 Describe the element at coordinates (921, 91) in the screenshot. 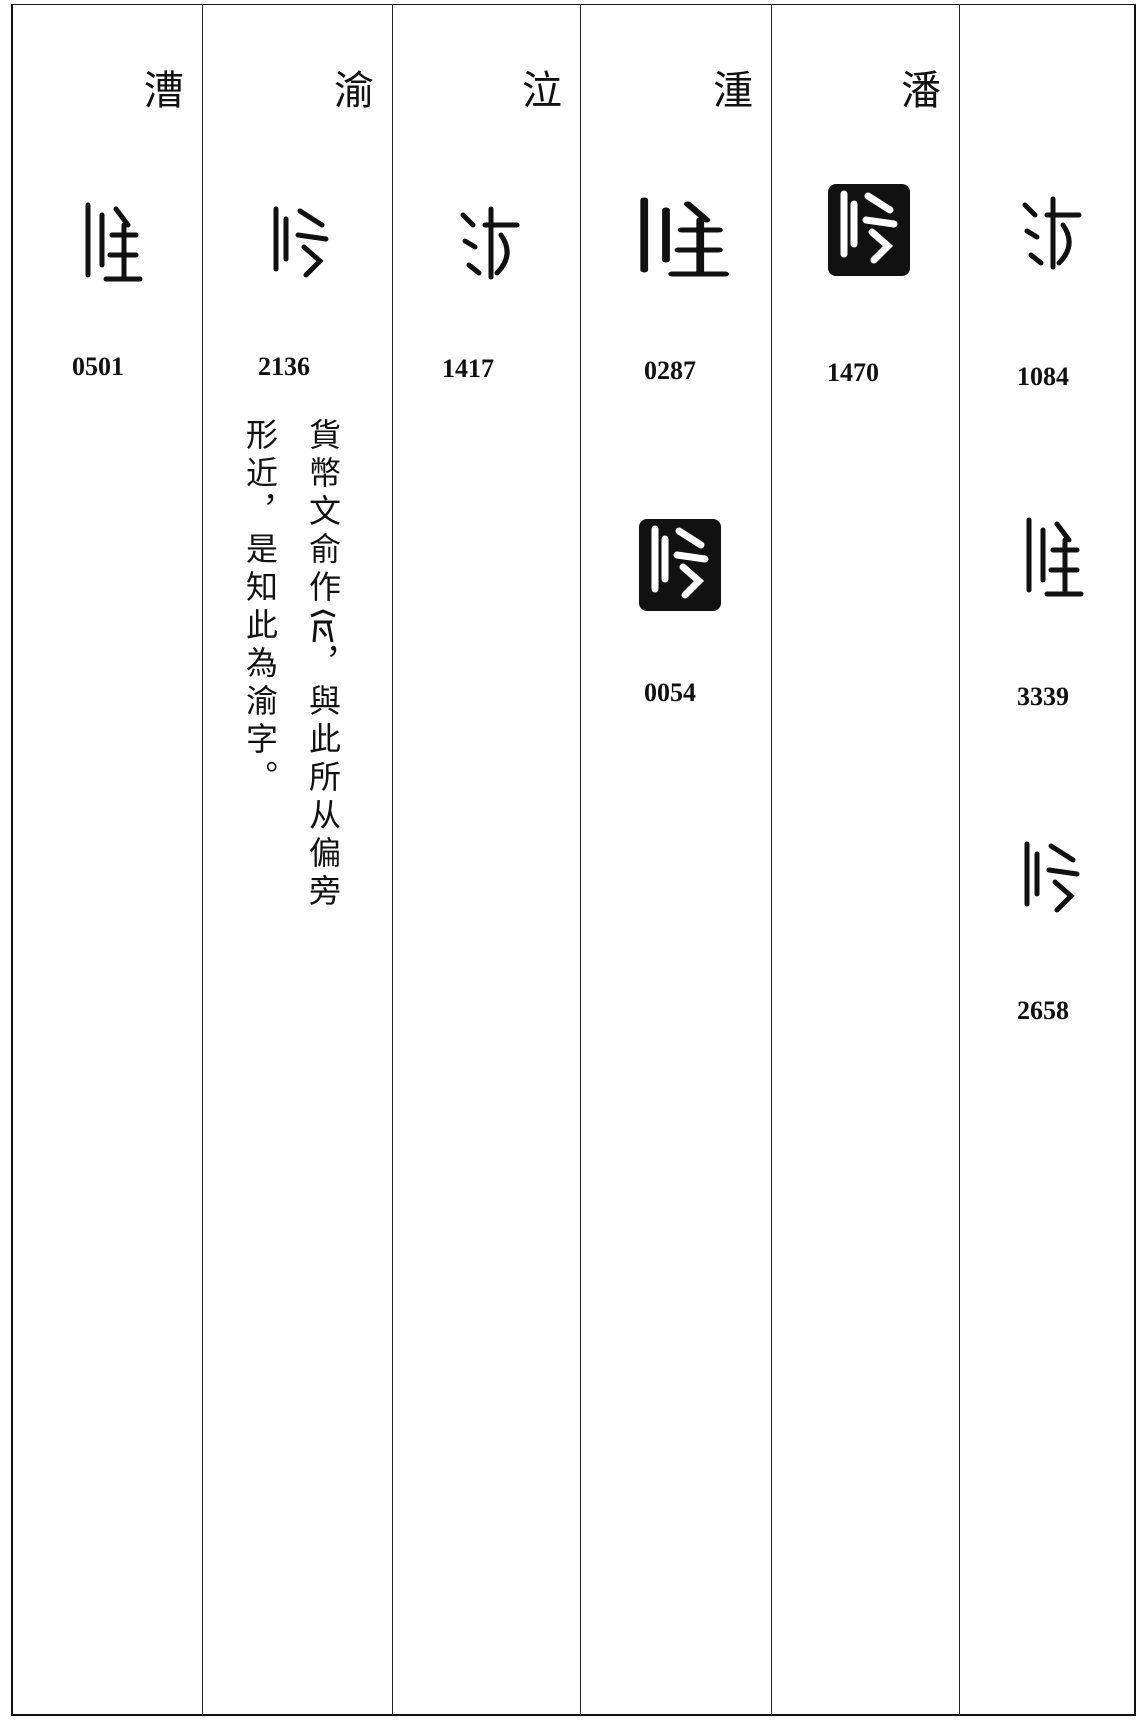

I see `column-heading: 潘` at that location.